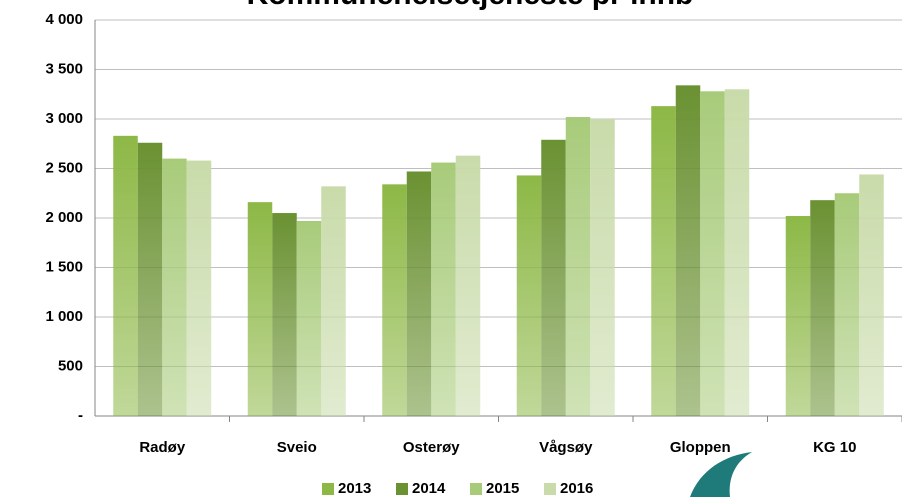  I want to click on x-tick-label: Sveio, so click(297, 447).